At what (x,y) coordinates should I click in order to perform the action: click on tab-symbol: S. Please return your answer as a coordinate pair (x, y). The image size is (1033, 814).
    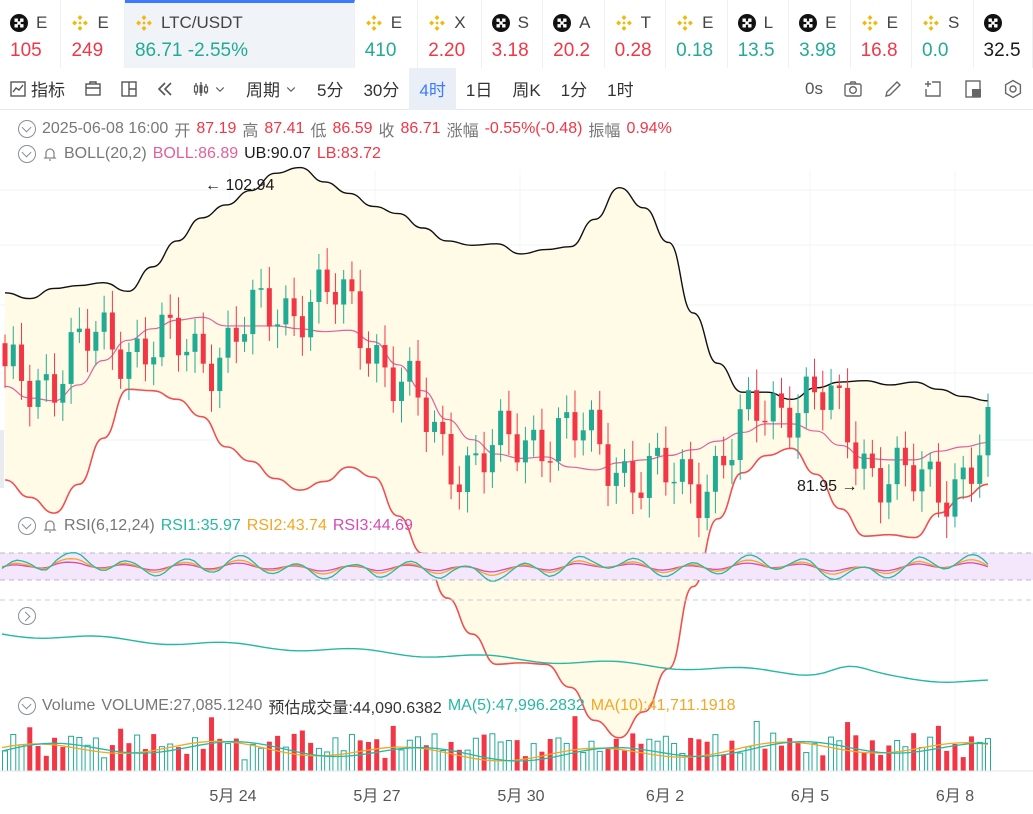
    Looking at the image, I should click on (523, 22).